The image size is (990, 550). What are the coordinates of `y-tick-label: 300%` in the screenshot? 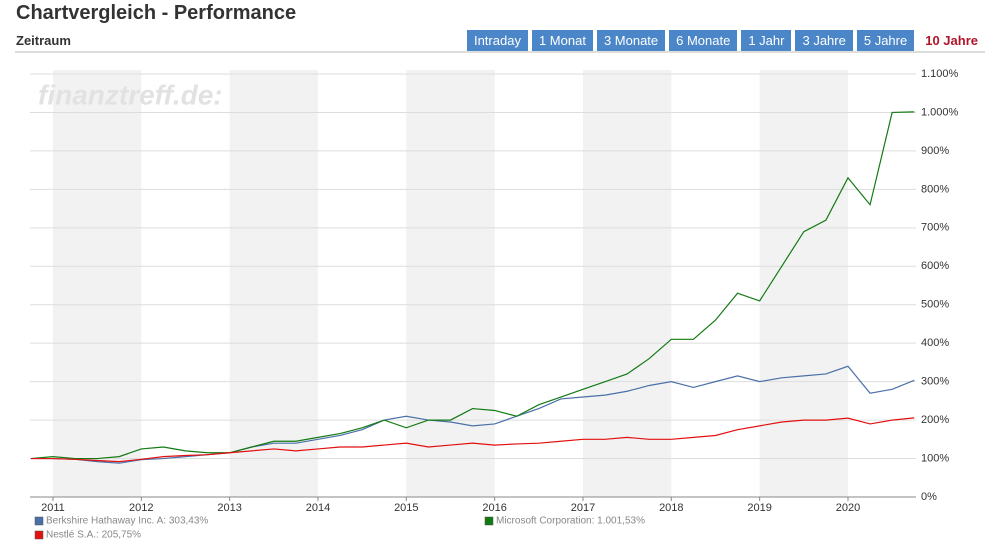 It's located at (935, 382).